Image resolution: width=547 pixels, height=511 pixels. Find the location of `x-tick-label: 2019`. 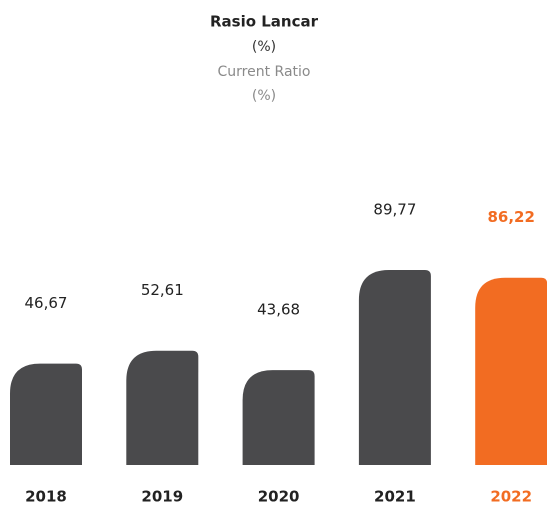

x-tick-label: 2019 is located at coordinates (162, 497).